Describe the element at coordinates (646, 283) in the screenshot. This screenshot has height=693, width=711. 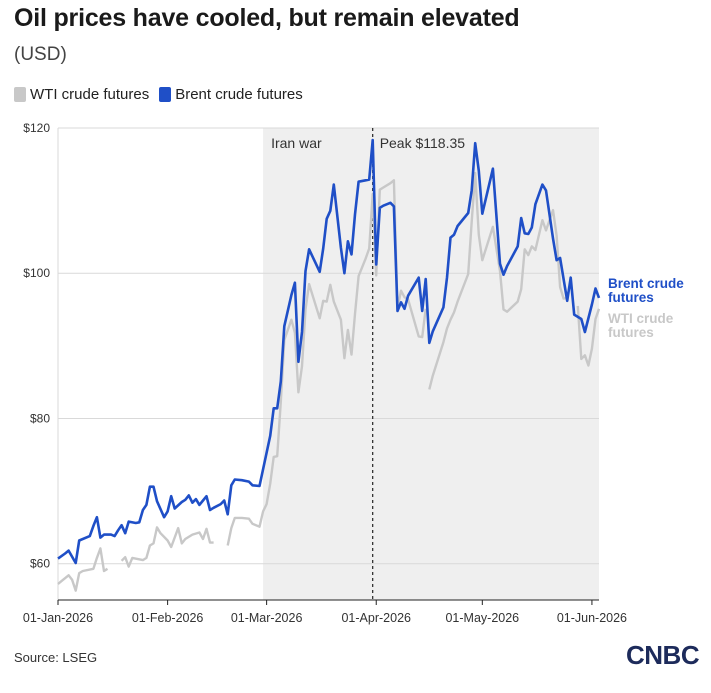
I see `series-end-label: Brent crude` at that location.